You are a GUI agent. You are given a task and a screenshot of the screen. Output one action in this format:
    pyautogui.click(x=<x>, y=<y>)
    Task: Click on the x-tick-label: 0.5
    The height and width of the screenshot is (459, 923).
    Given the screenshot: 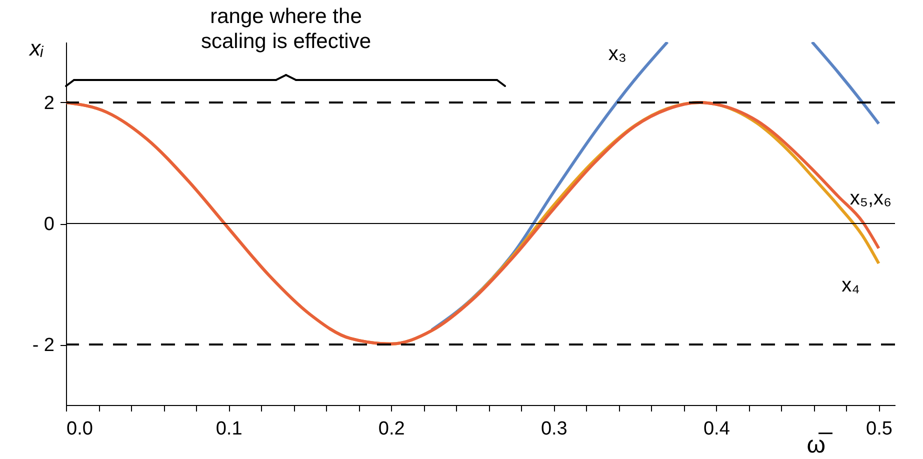 What is the action you would take?
    pyautogui.click(x=879, y=429)
    